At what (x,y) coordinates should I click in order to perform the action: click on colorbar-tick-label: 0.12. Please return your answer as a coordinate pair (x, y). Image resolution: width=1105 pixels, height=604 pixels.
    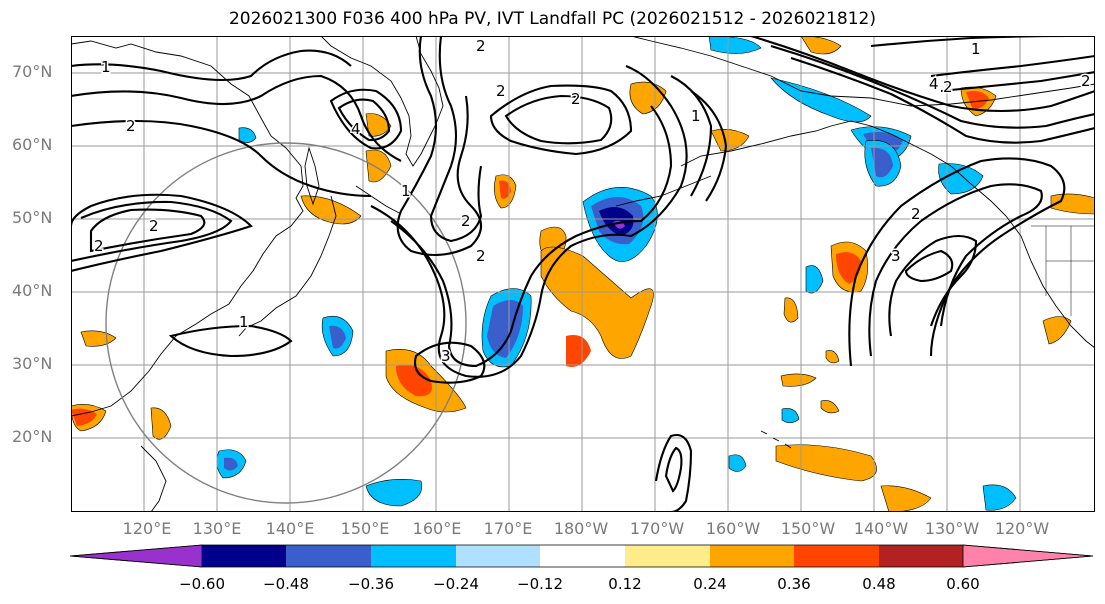
    Looking at the image, I should click on (625, 584).